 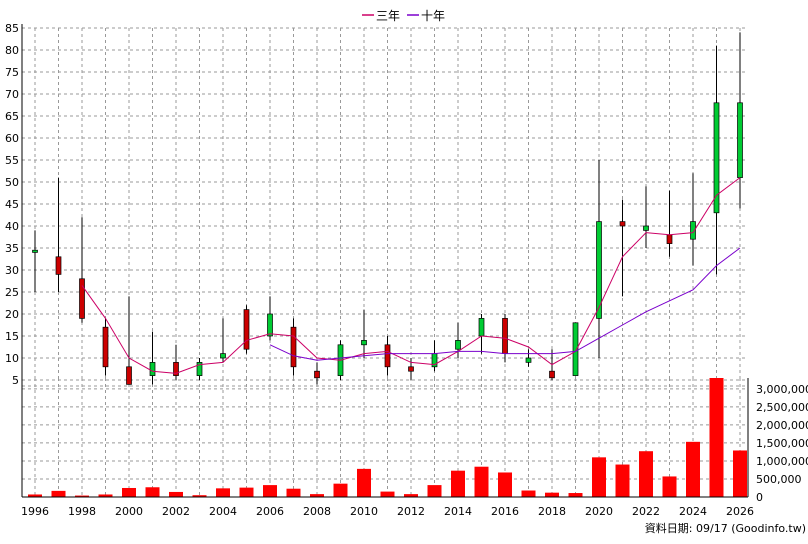 What do you see at coordinates (223, 511) in the screenshot?
I see `x-tick-label: 2004` at bounding box center [223, 511].